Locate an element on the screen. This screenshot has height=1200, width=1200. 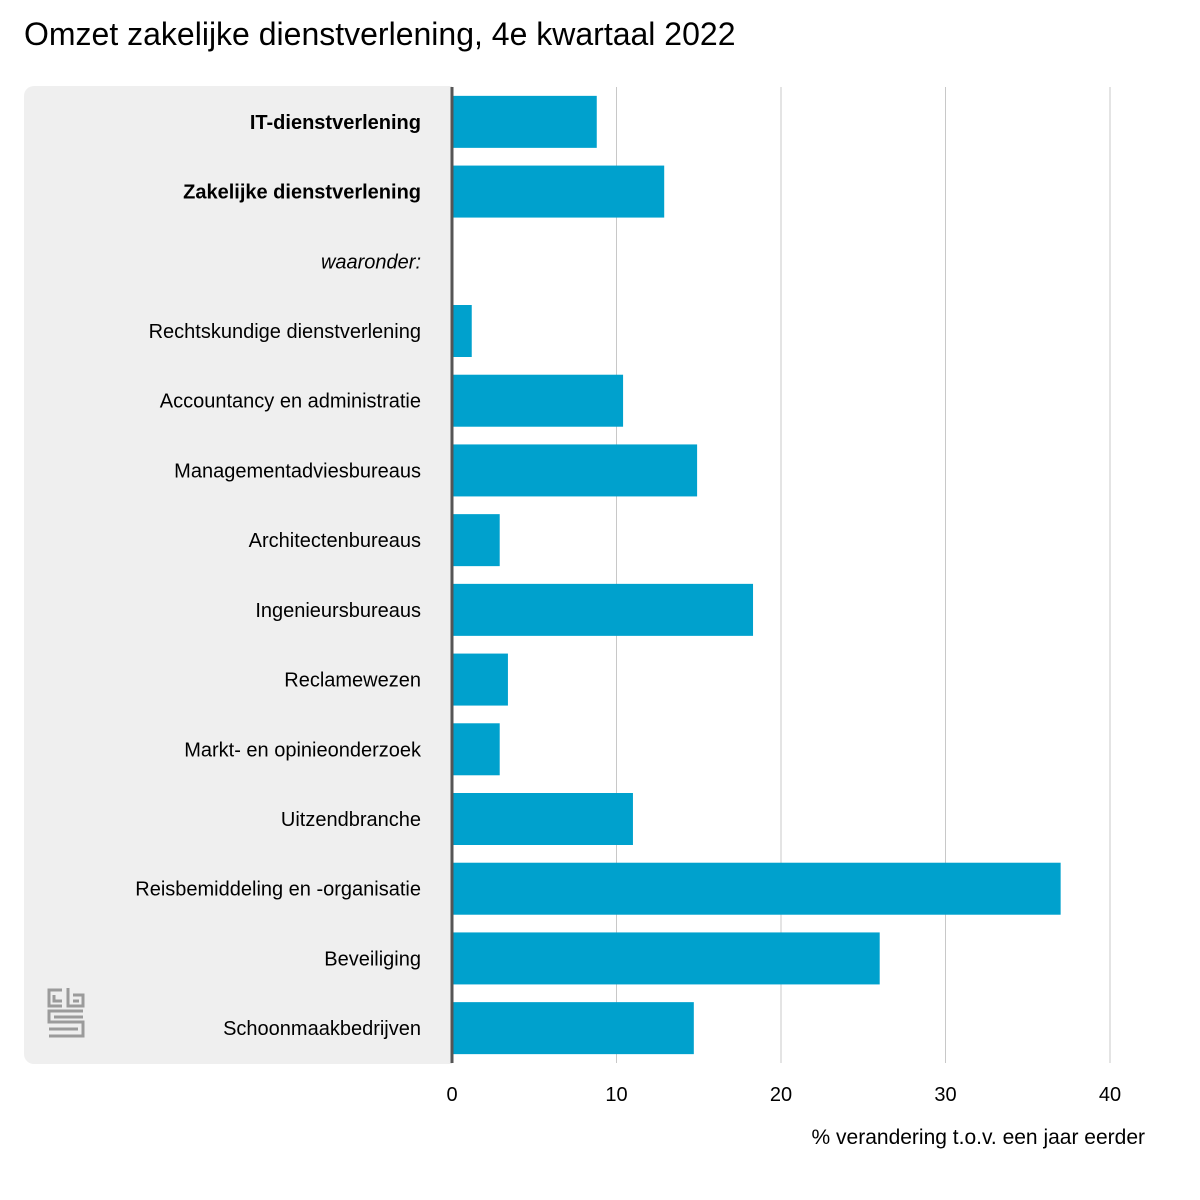
category-label: Markt- en opinieonderzoek is located at coordinates (303, 750).